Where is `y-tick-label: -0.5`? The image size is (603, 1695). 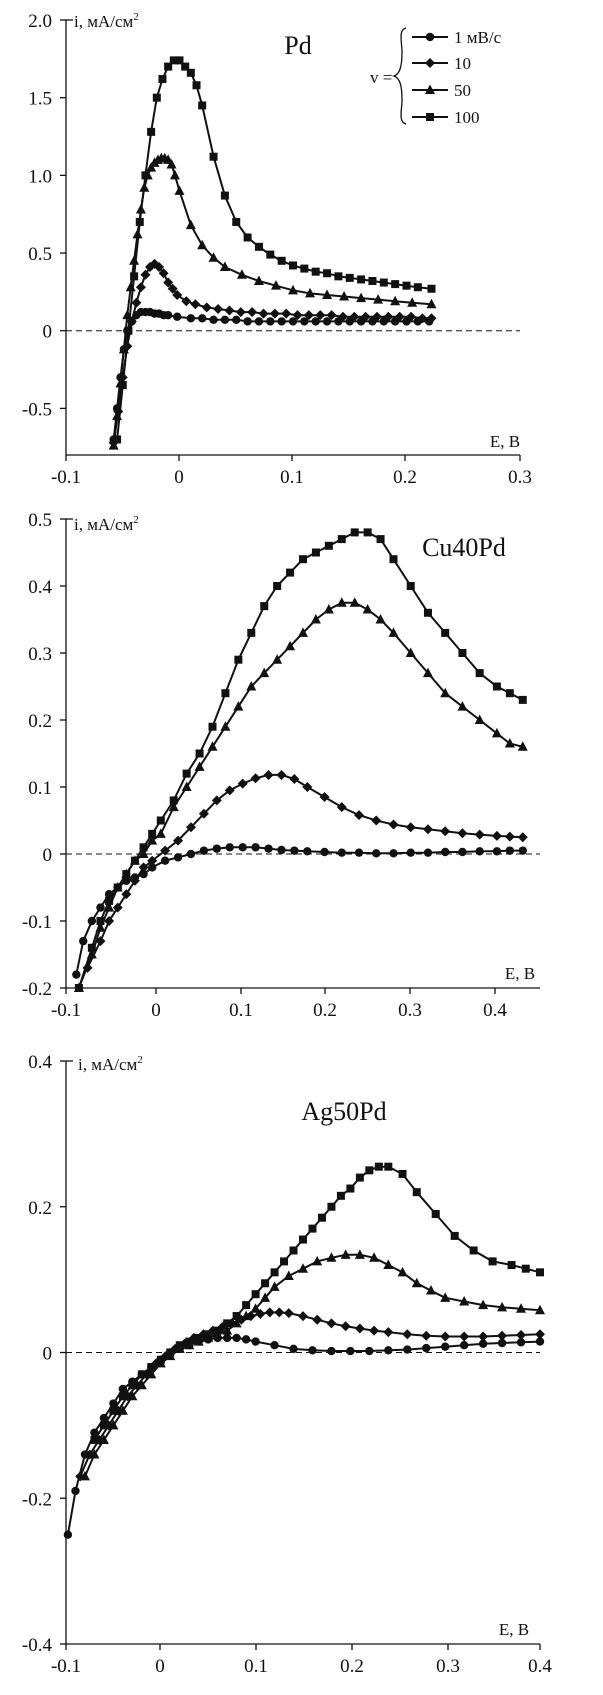
y-tick-label: -0.5 is located at coordinates (37, 409).